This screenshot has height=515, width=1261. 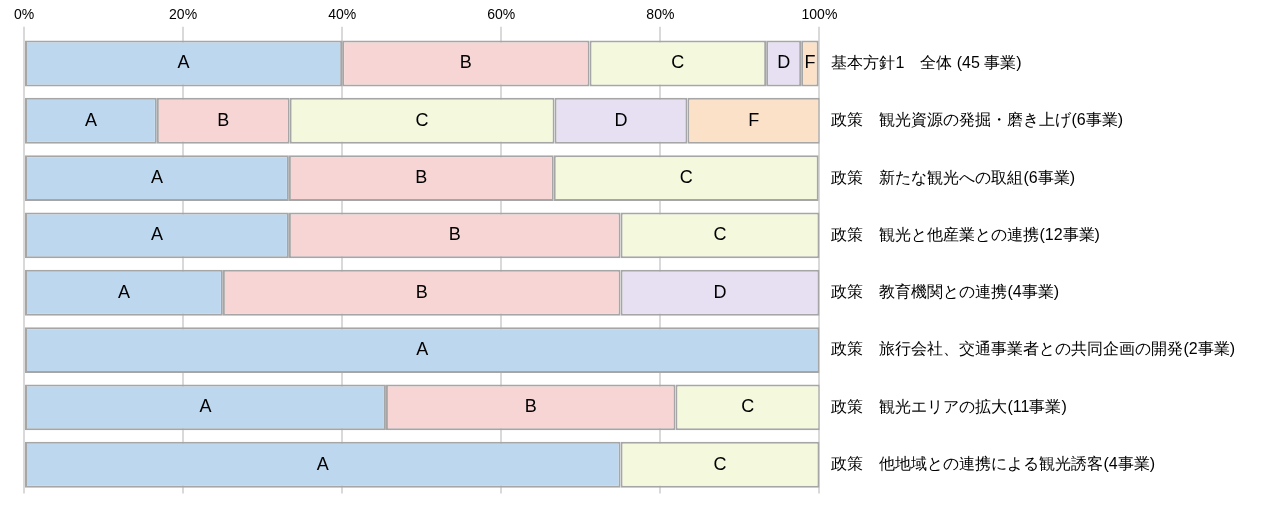 I want to click on series-label: F, so click(x=810, y=62).